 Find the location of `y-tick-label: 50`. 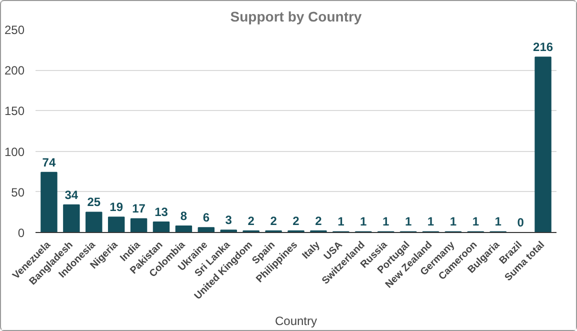

y-tick-label: 50 is located at coordinates (18, 192).